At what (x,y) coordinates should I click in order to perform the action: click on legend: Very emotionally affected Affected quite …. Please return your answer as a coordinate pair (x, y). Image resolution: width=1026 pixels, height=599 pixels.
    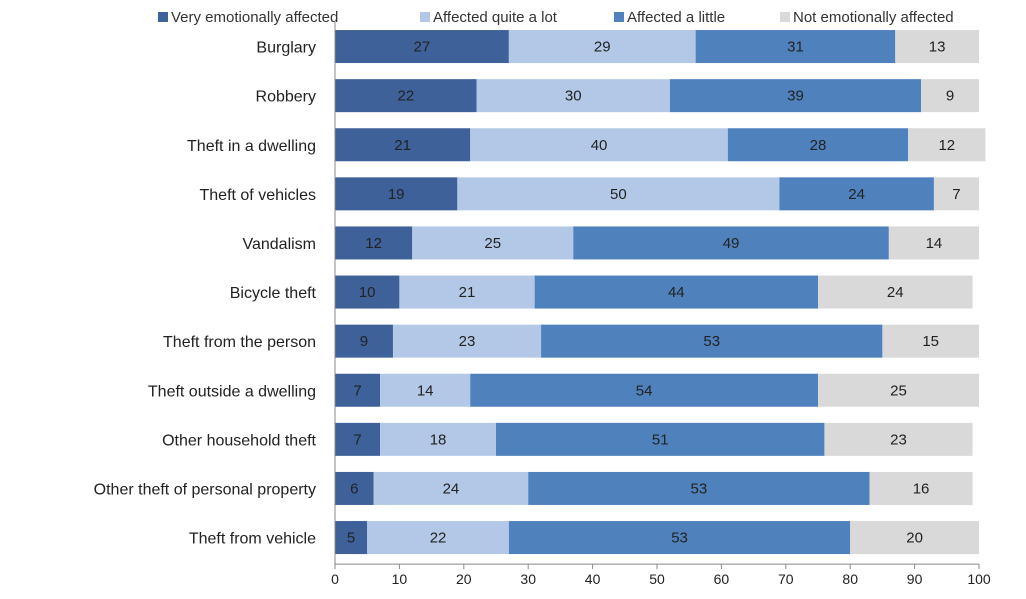
    Looking at the image, I should click on (556, 17).